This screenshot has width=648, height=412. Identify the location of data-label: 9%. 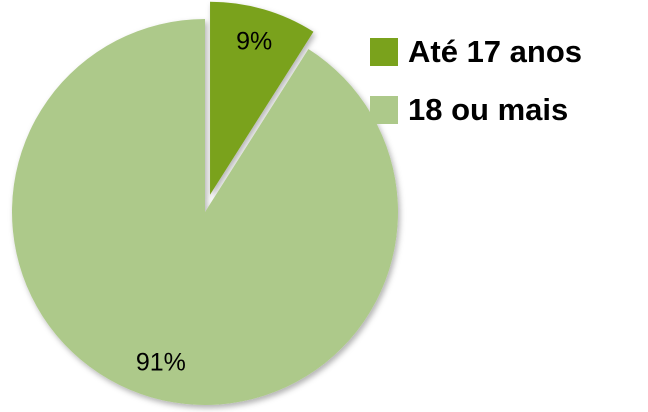
(254, 41).